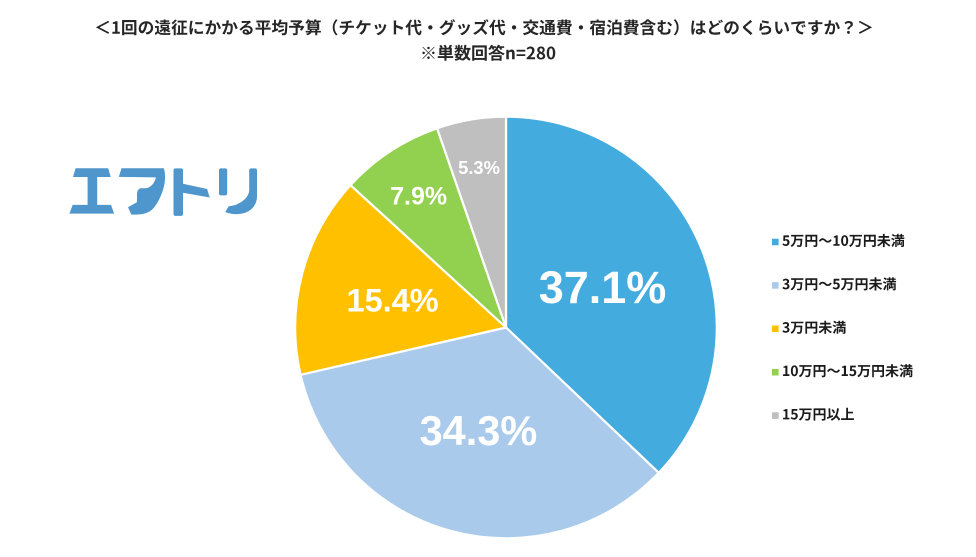  What do you see at coordinates (418, 196) in the screenshot?
I see `svg-text: 7.9%` at bounding box center [418, 196].